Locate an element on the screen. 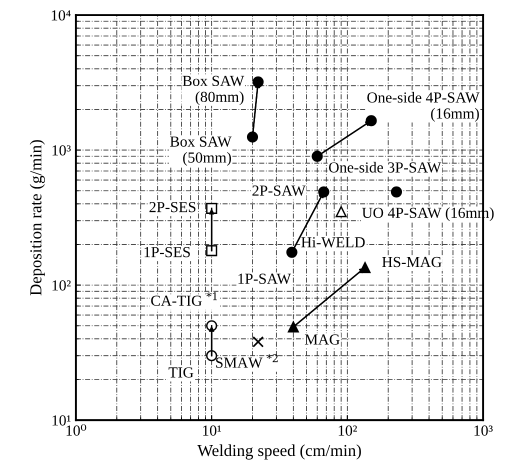 The width and height of the screenshot is (520, 471). y-tick-label: 10⁴ is located at coordinates (61, 15).